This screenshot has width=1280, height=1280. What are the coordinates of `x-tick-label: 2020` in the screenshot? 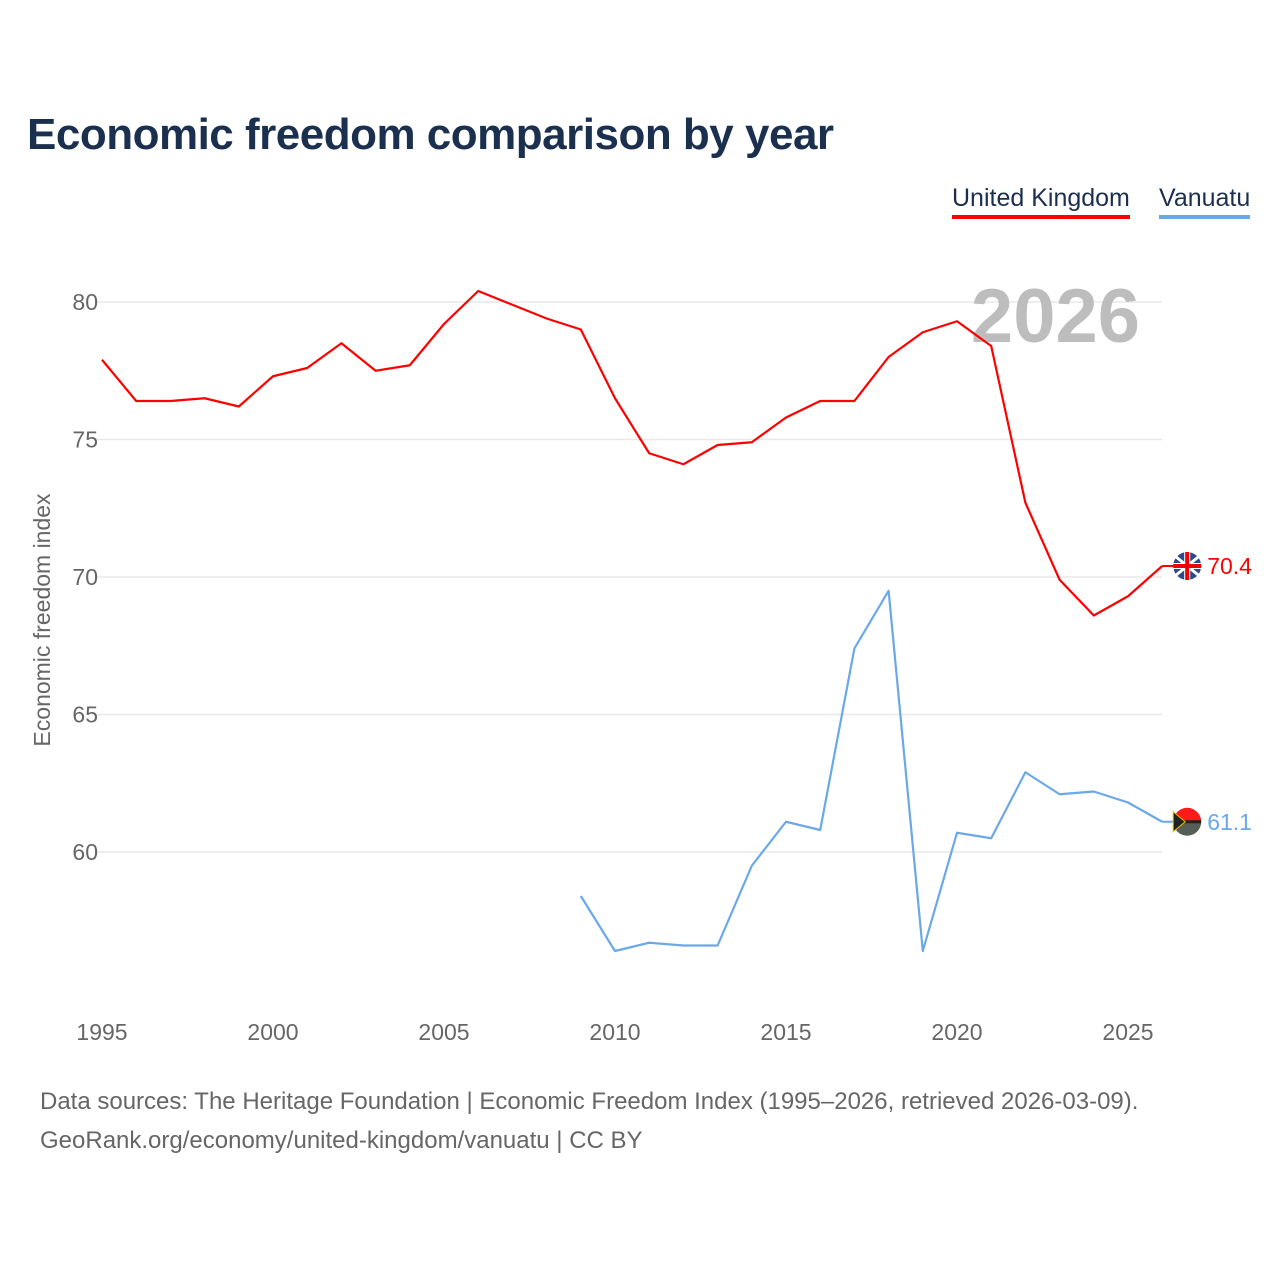 It's located at (956, 1032).